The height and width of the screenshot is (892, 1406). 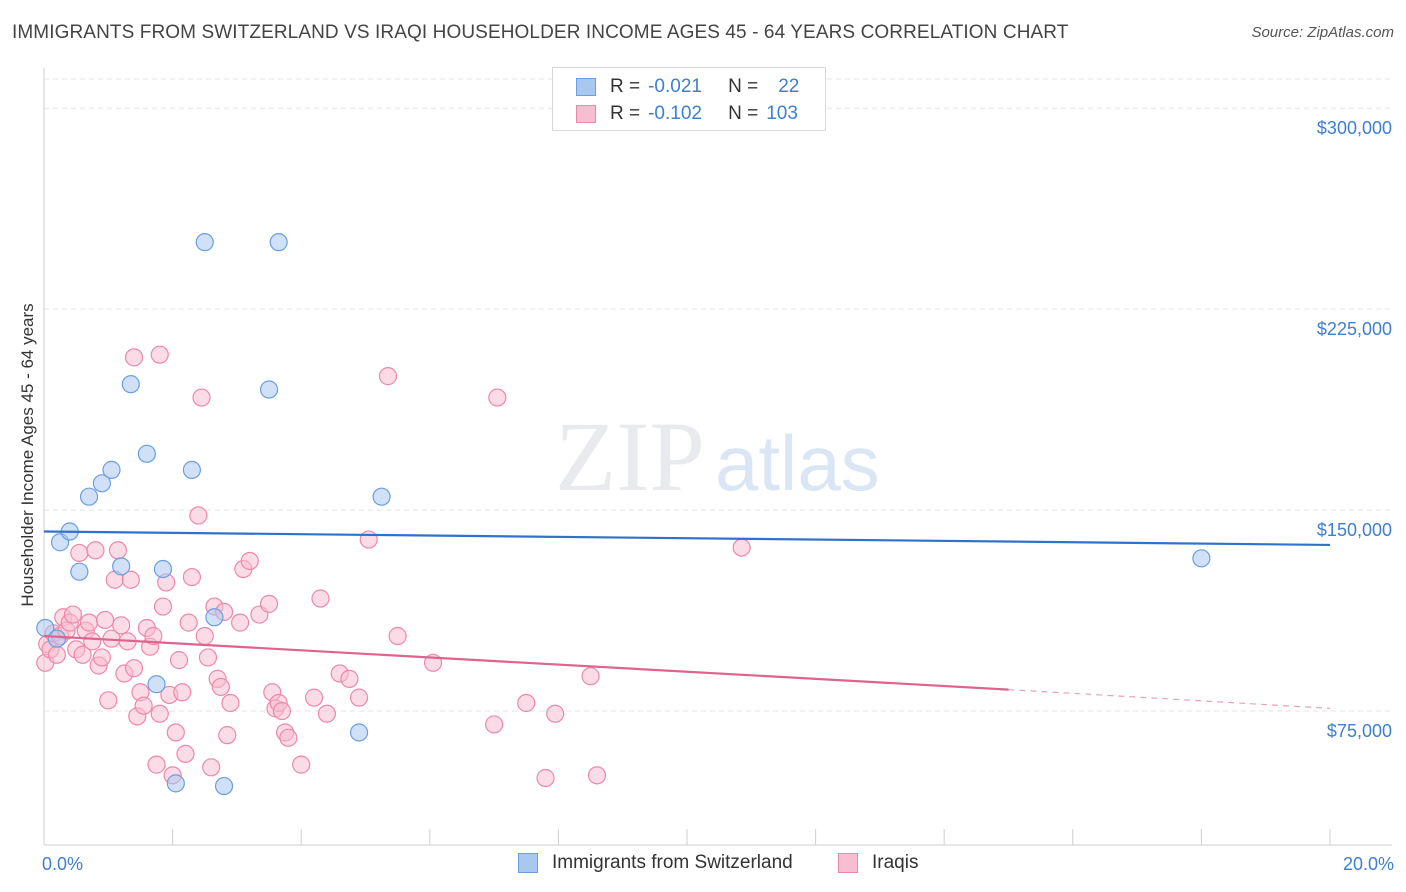 I want to click on legend-n-label: N =, so click(x=743, y=86).